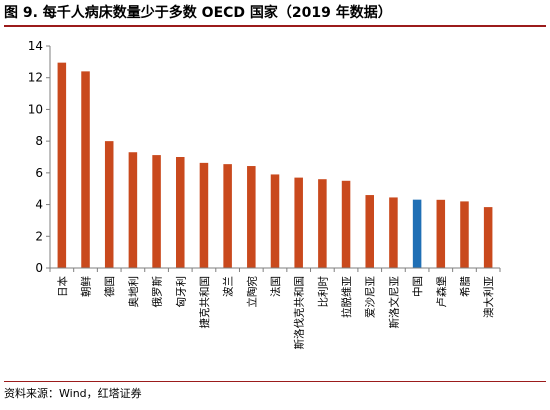  I want to click on bar-highlight, so click(417, 233).